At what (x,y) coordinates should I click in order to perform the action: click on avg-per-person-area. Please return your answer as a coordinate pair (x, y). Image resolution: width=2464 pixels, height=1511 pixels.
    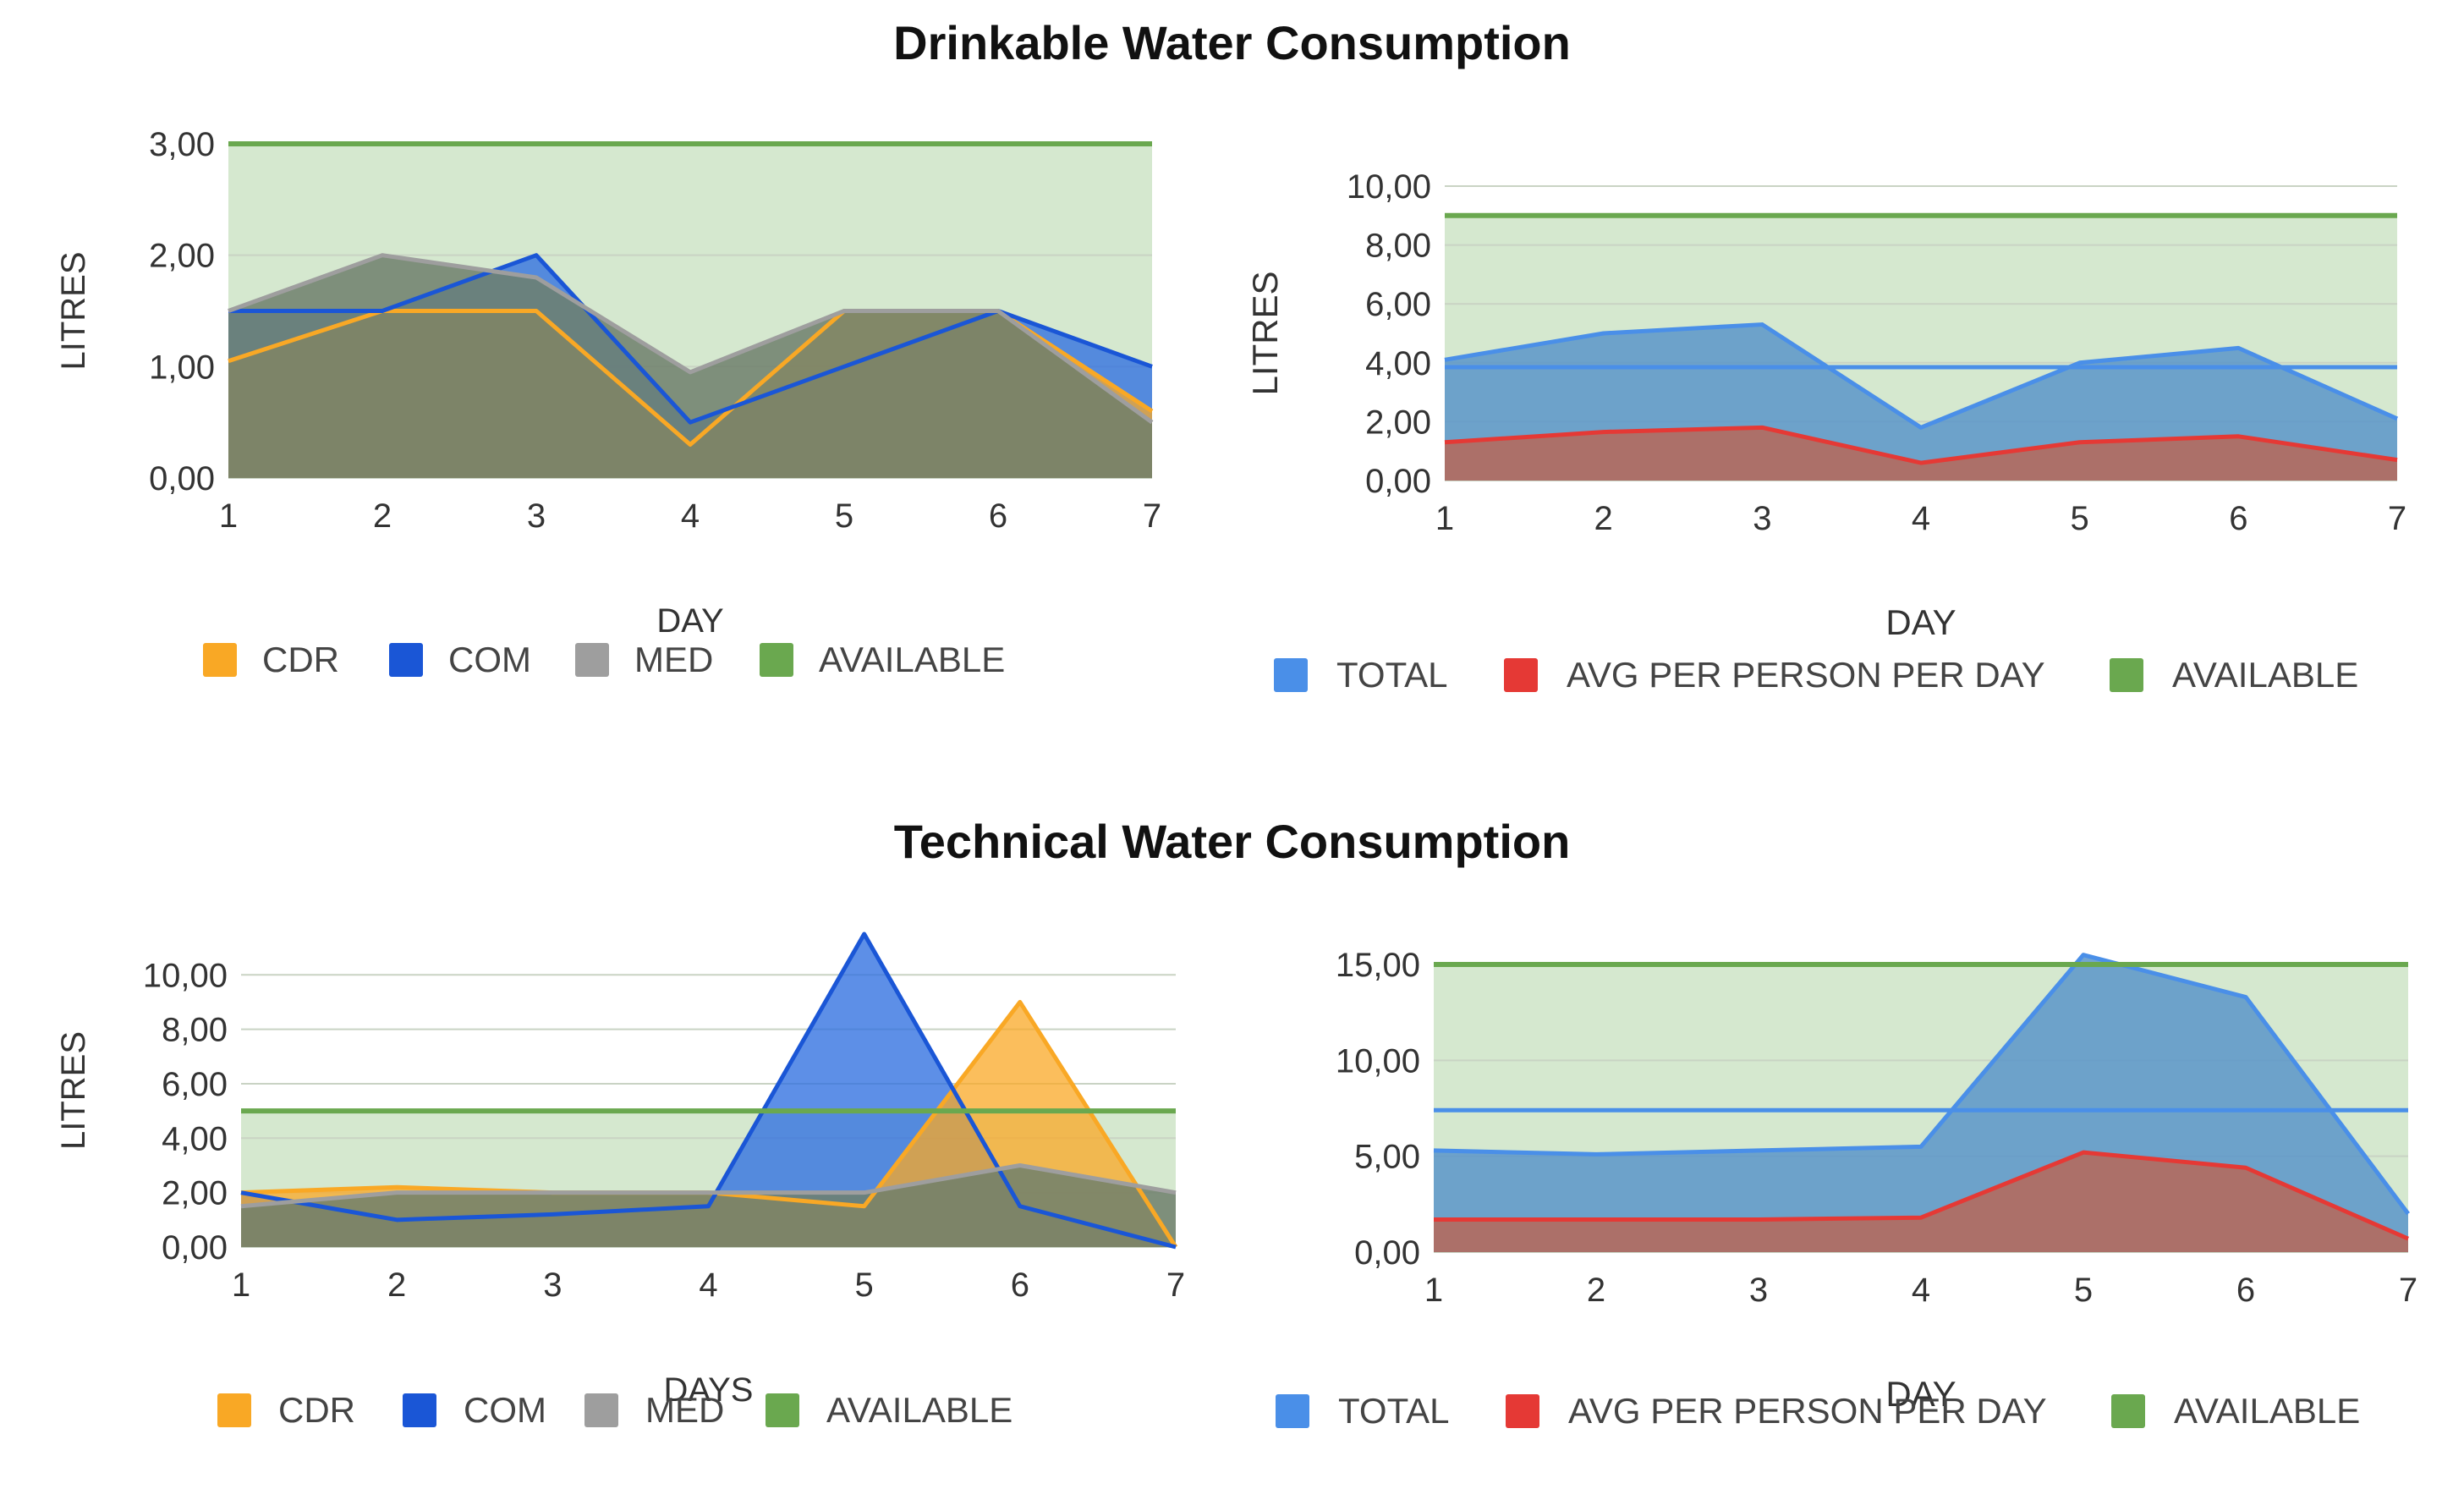
    Looking at the image, I should click on (1921, 1202).